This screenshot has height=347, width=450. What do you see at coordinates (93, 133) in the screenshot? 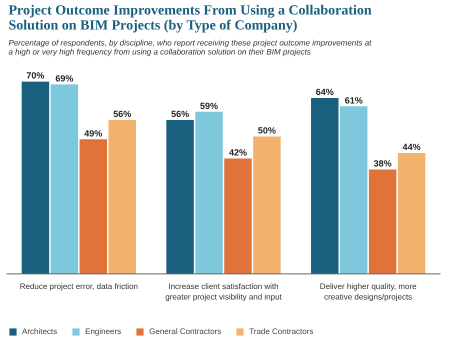
I see `data-label: 49%` at bounding box center [93, 133].